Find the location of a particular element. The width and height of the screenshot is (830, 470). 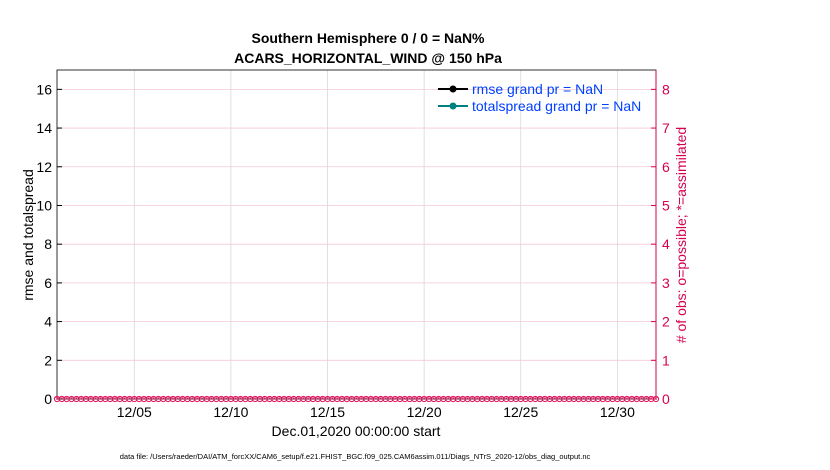

legend-rmse-label: rmse grand pr = NaN is located at coordinates (537, 89).